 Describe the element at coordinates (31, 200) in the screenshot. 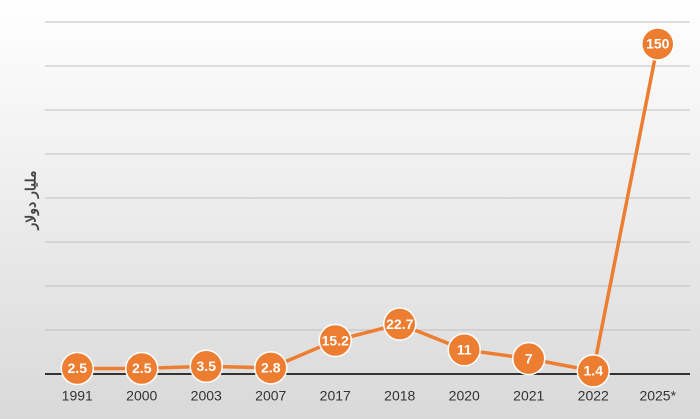

I see `y-axis-label: مليار دولار` at that location.